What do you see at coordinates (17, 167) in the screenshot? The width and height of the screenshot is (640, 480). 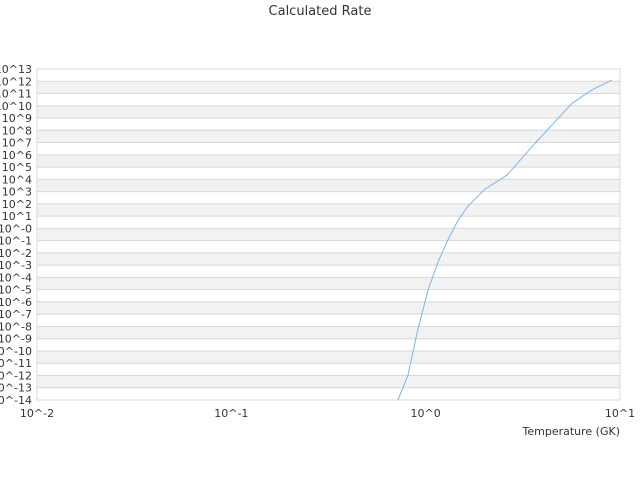 I see `y-tick-label: 10^5` at bounding box center [17, 167].